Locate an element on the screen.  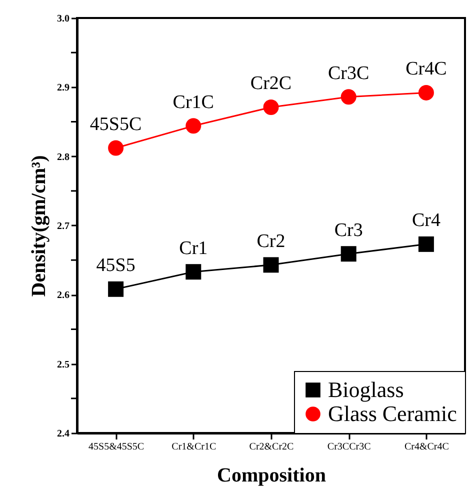
annotation: 45S5C is located at coordinates (116, 125).